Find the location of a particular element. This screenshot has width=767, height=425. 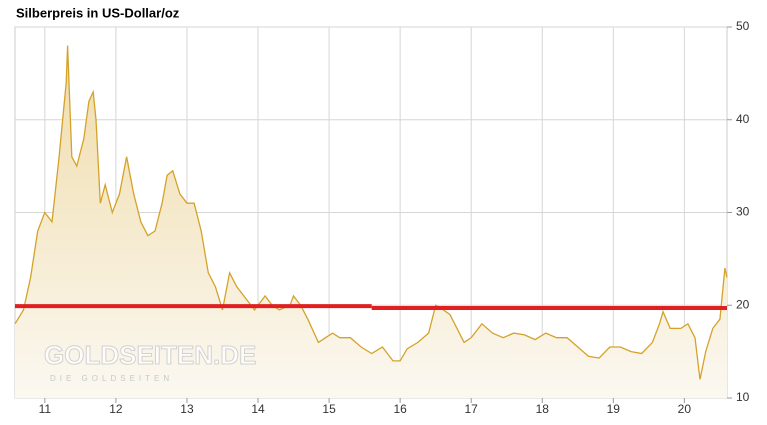

y-tick-label: 20 is located at coordinates (743, 304).